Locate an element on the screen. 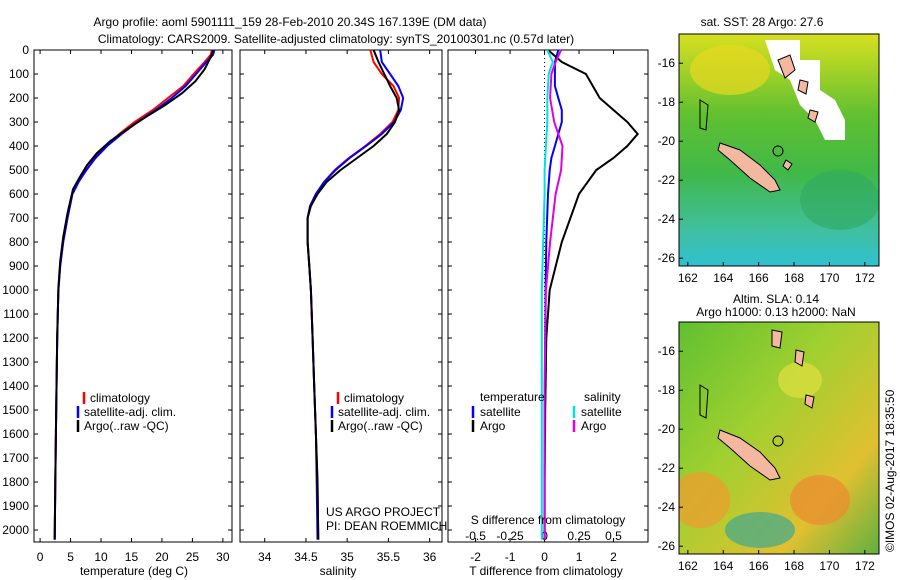  difference-legend-temperature: temperature satellite Argo is located at coordinates (508, 411).